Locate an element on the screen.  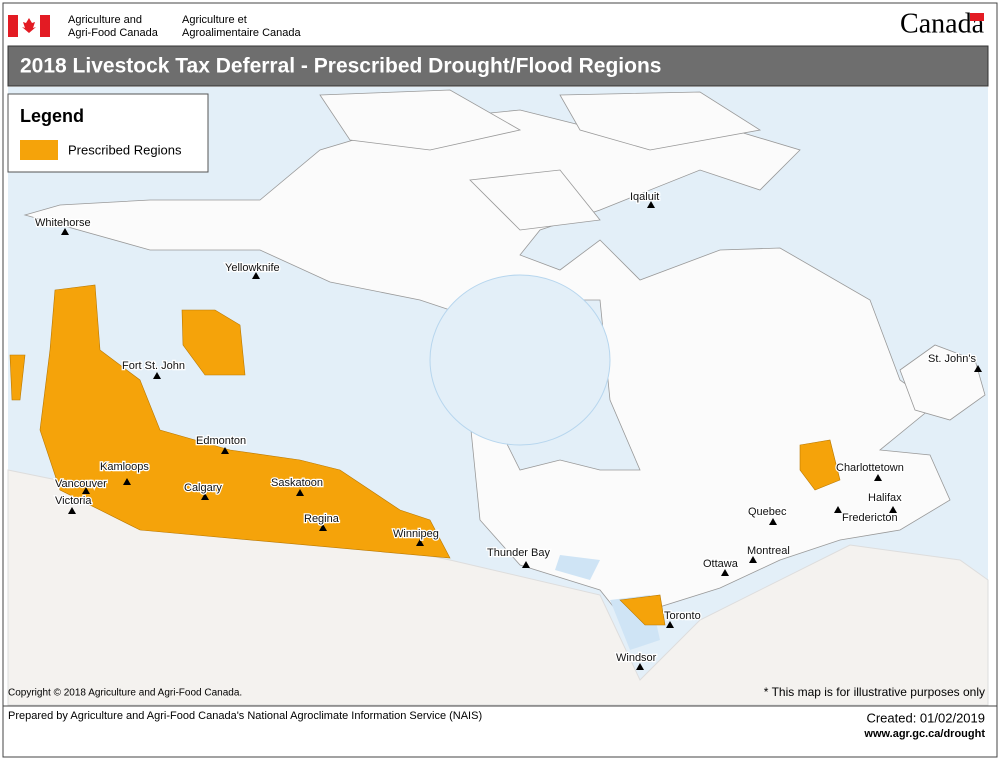
wordmark-flag is located at coordinates (977, 17).